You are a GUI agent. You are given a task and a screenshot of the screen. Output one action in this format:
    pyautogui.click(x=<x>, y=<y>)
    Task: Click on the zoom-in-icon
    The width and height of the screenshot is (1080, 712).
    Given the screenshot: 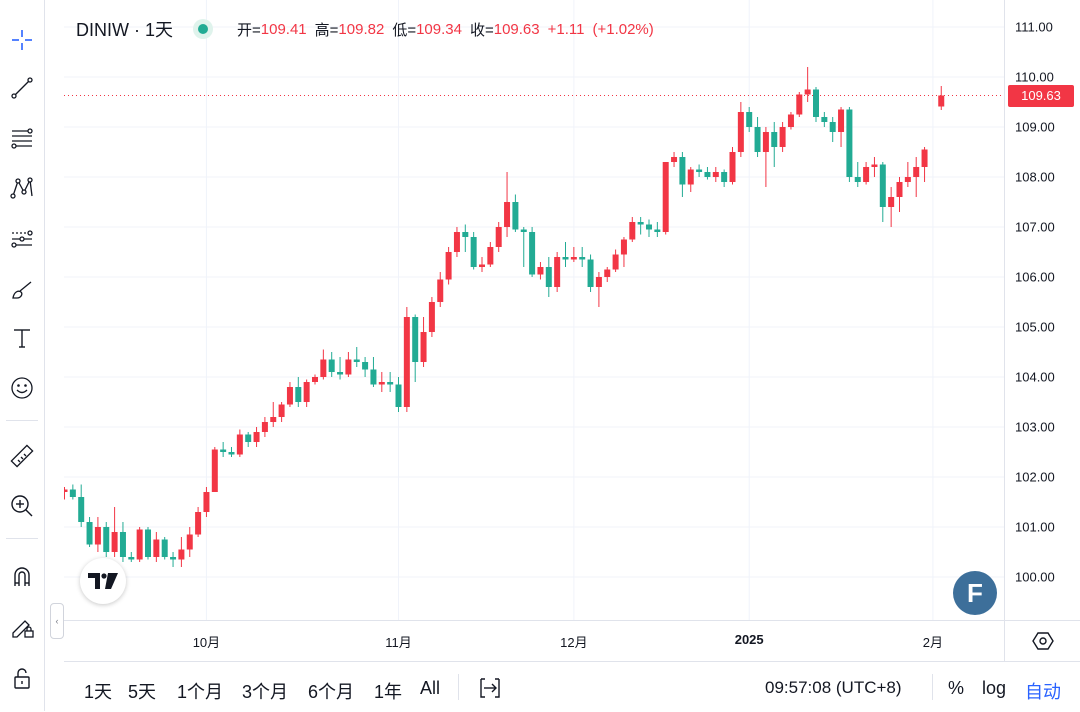 What is the action you would take?
    pyautogui.click(x=22, y=506)
    